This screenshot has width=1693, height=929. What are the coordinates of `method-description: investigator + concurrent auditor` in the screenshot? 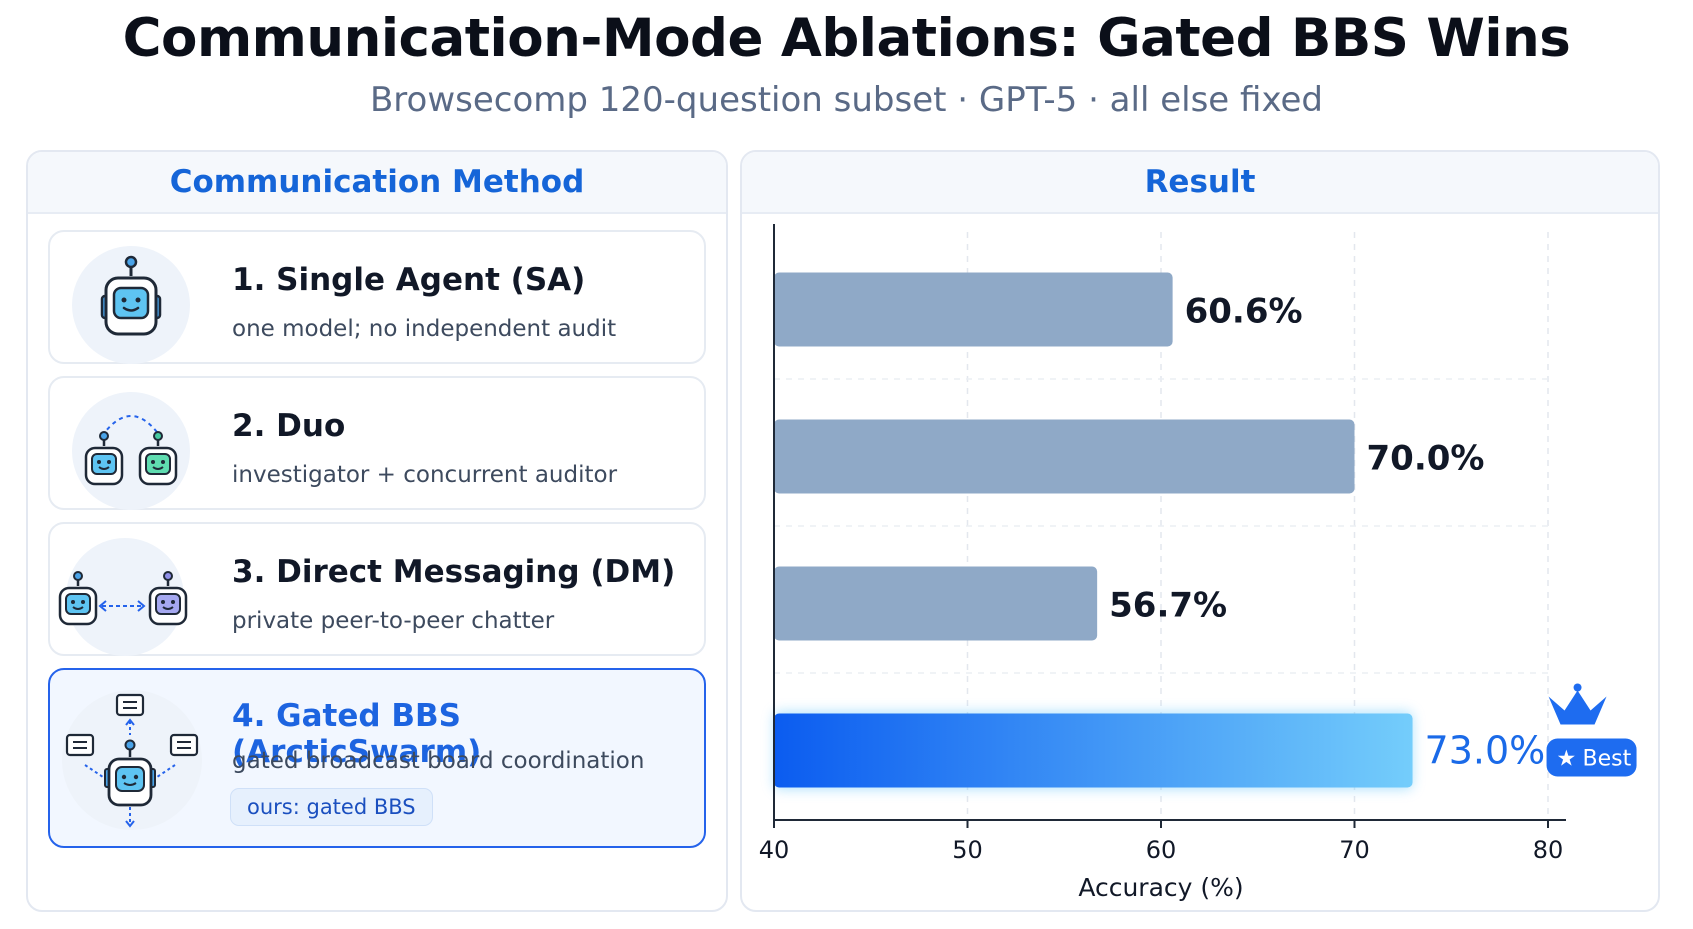 It's located at (425, 475).